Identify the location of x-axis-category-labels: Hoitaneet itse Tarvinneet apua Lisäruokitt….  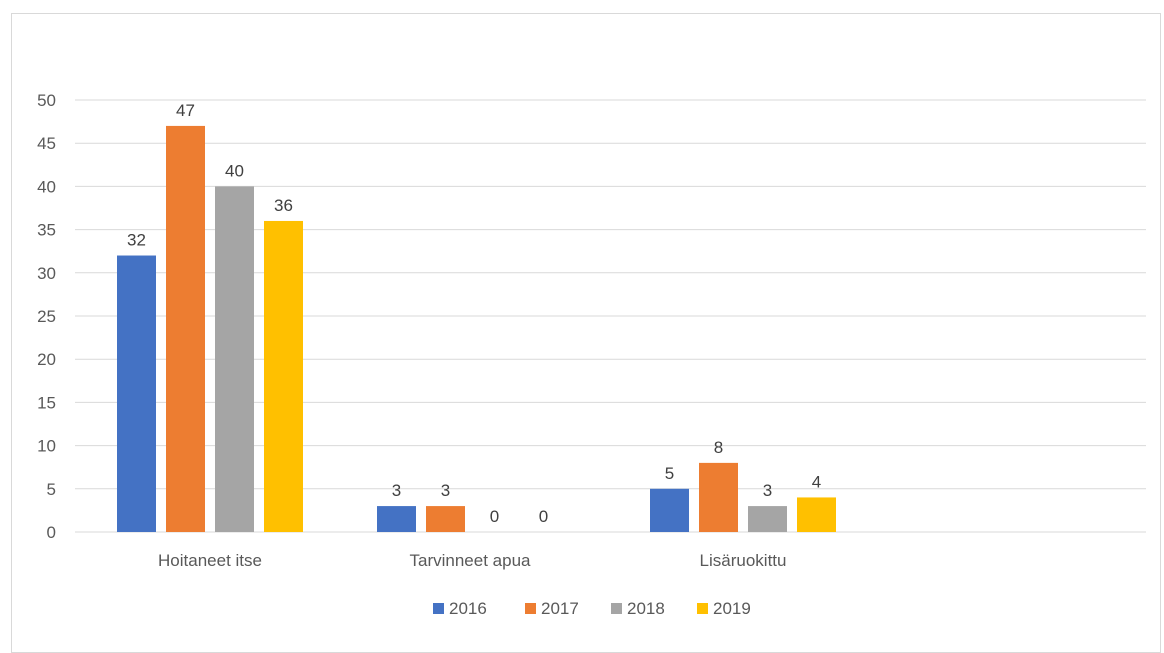
(472, 560).